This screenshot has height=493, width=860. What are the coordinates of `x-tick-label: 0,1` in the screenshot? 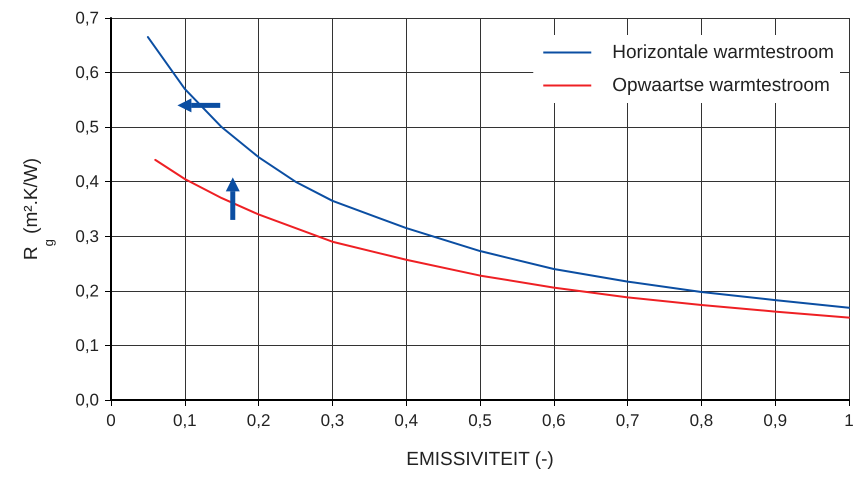 It's located at (184, 420).